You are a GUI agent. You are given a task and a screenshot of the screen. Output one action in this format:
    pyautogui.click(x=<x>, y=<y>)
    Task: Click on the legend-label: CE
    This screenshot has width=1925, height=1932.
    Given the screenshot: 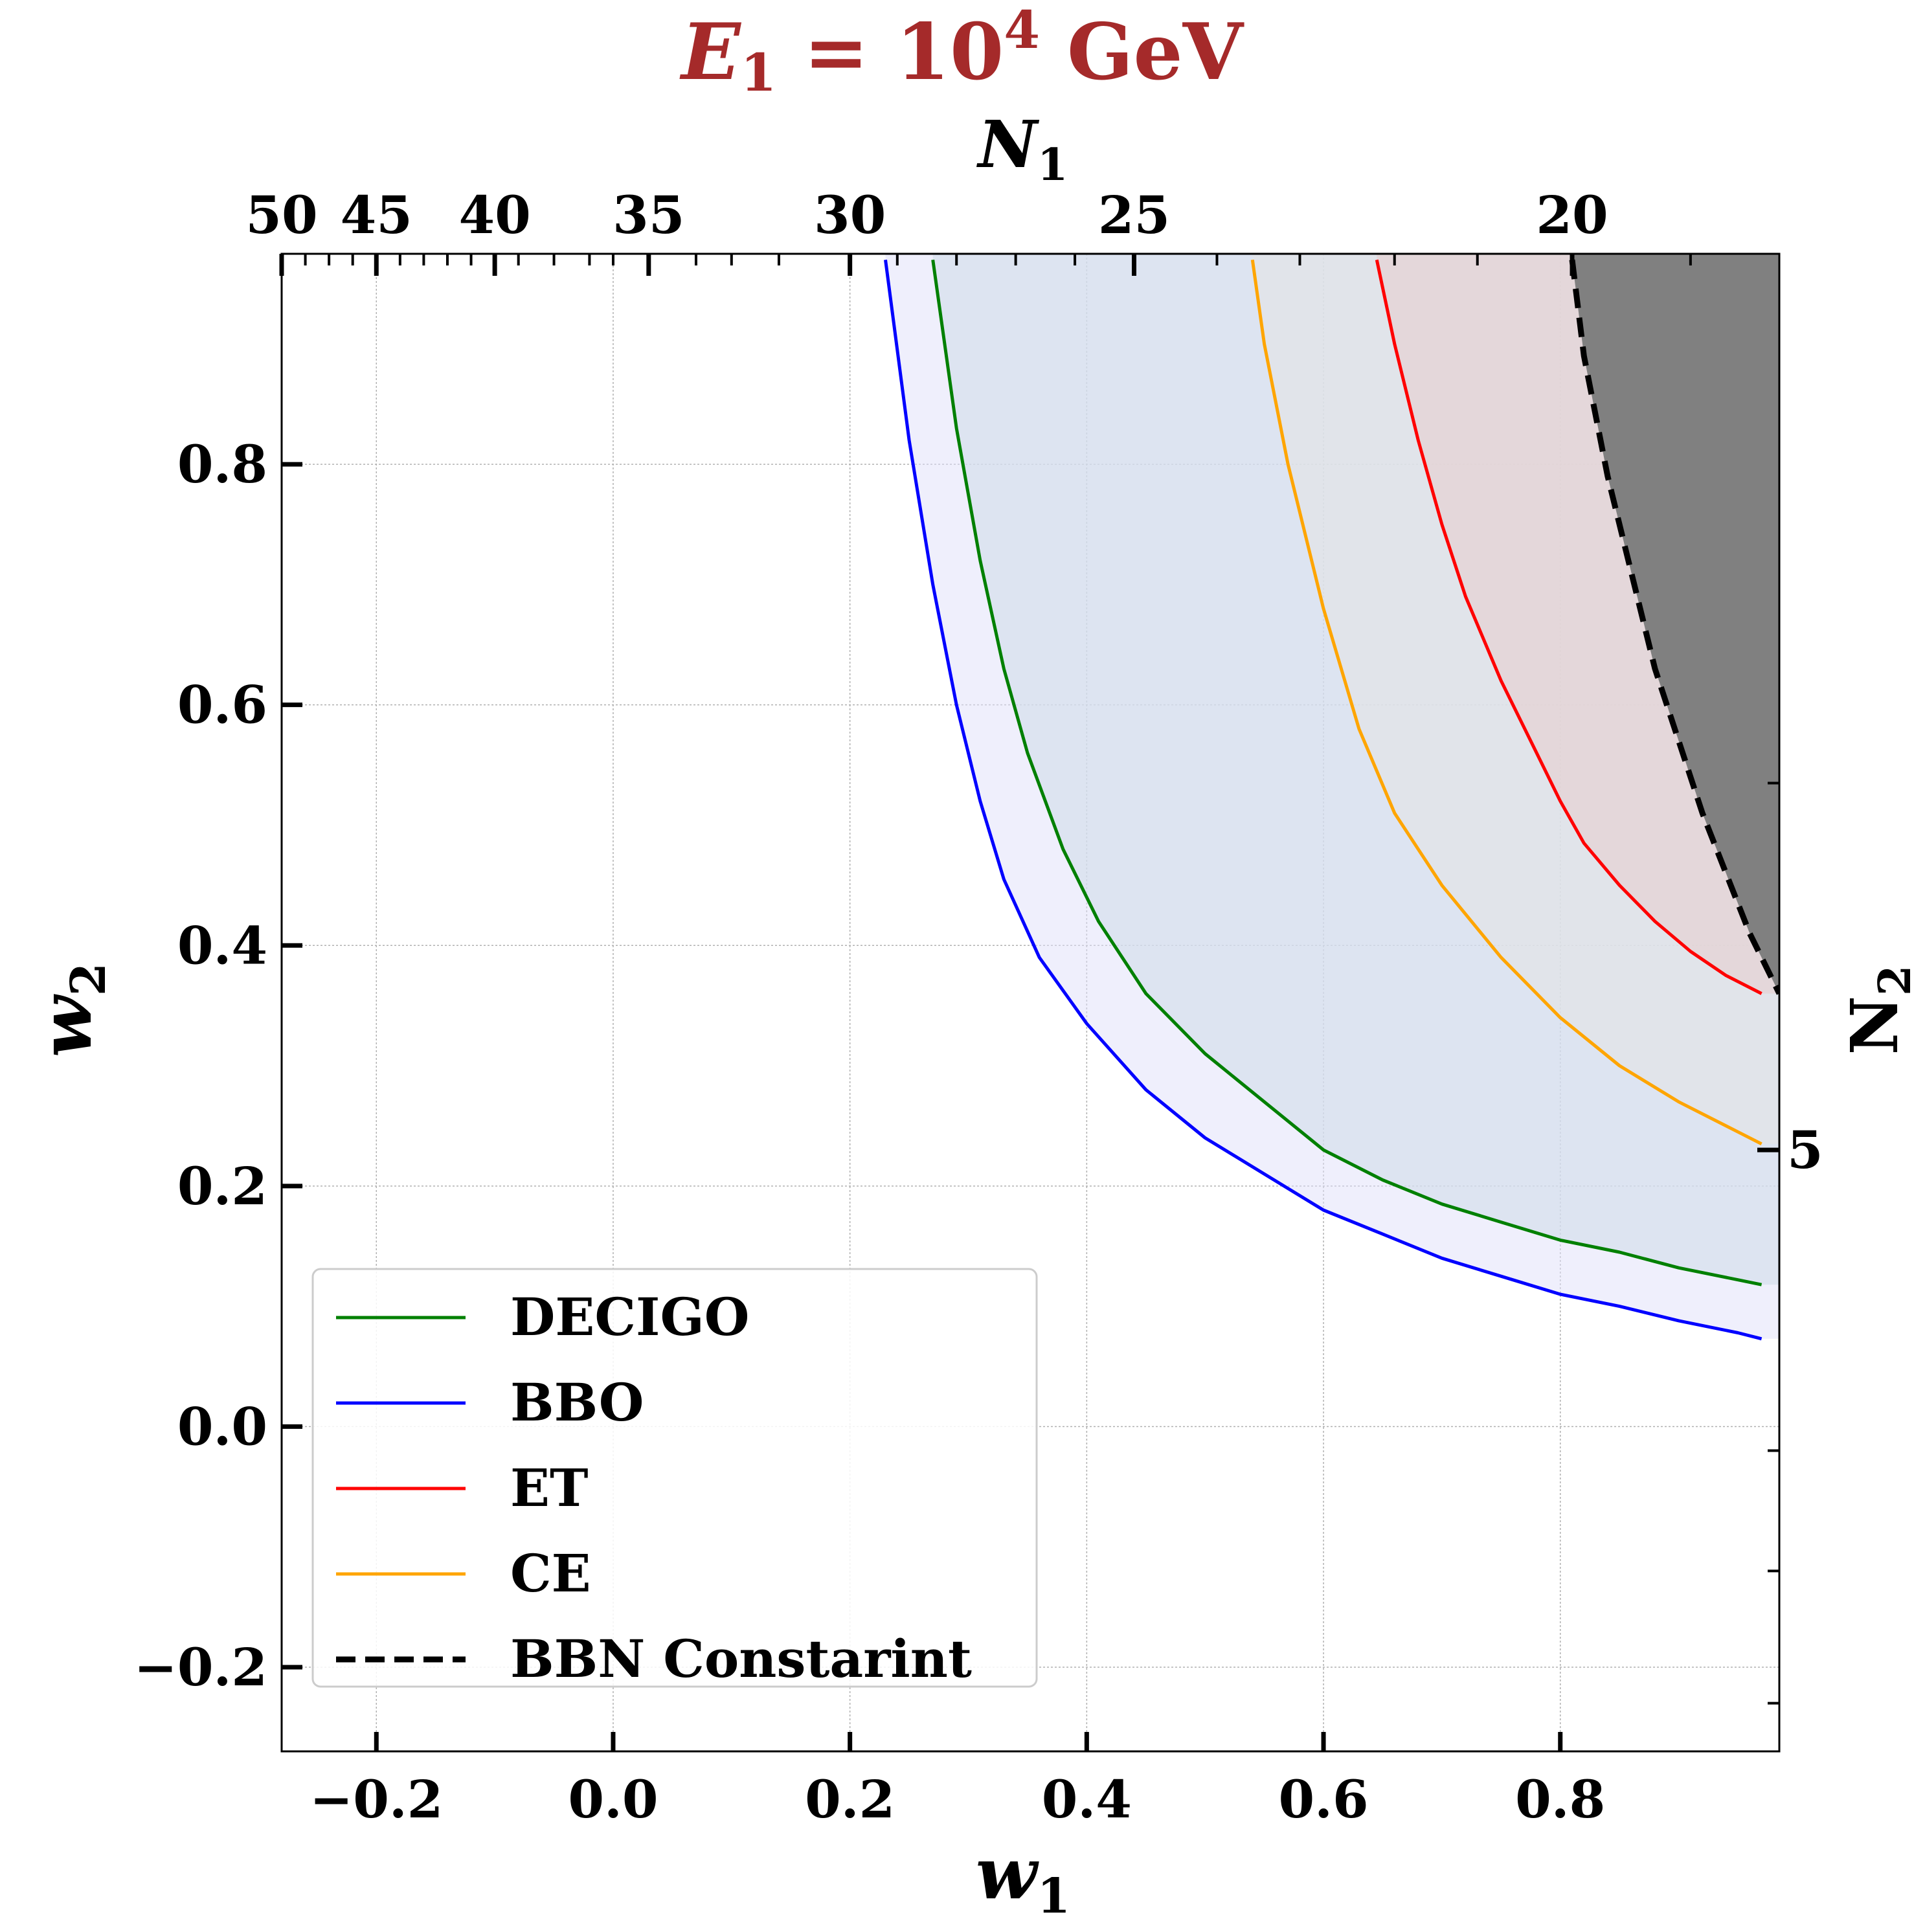 What is the action you would take?
    pyautogui.click(x=550, y=1573)
    